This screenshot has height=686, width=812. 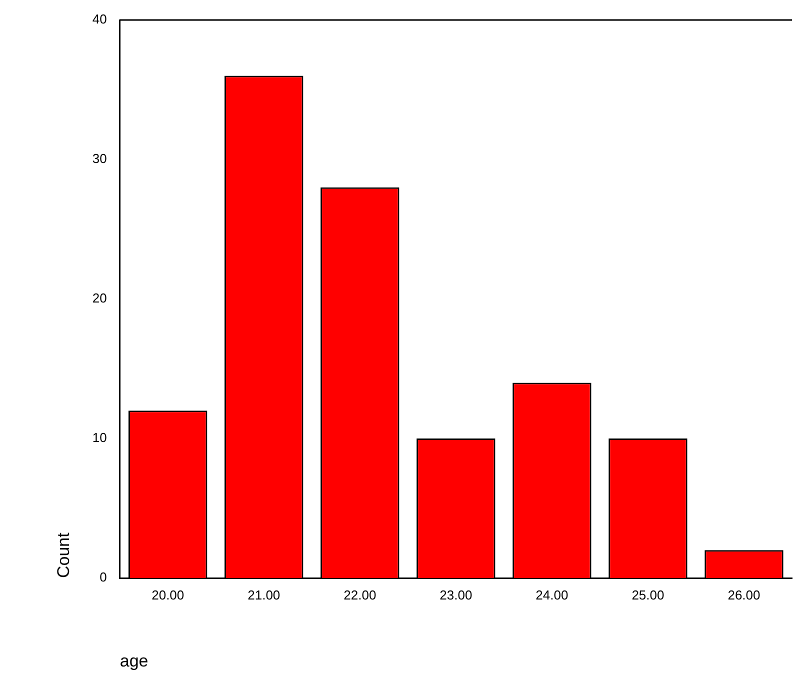 I want to click on y-tick-label: 0, so click(x=103, y=577).